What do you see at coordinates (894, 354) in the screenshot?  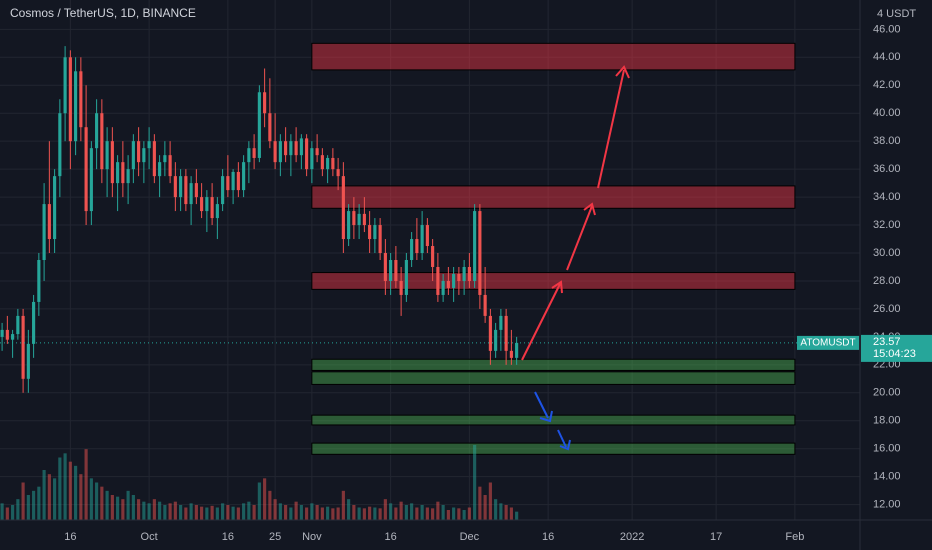 I see `countdown-label: 15:04:23` at bounding box center [894, 354].